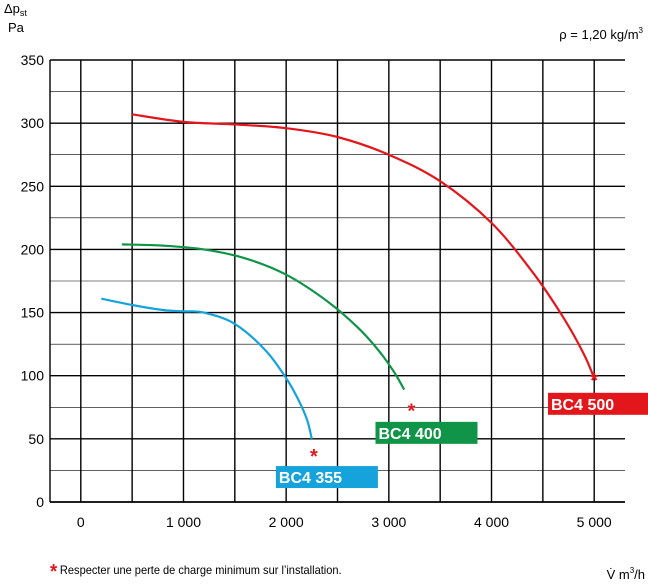 This screenshot has height=584, width=648. I want to click on series-label: BC4 355, so click(326, 477).